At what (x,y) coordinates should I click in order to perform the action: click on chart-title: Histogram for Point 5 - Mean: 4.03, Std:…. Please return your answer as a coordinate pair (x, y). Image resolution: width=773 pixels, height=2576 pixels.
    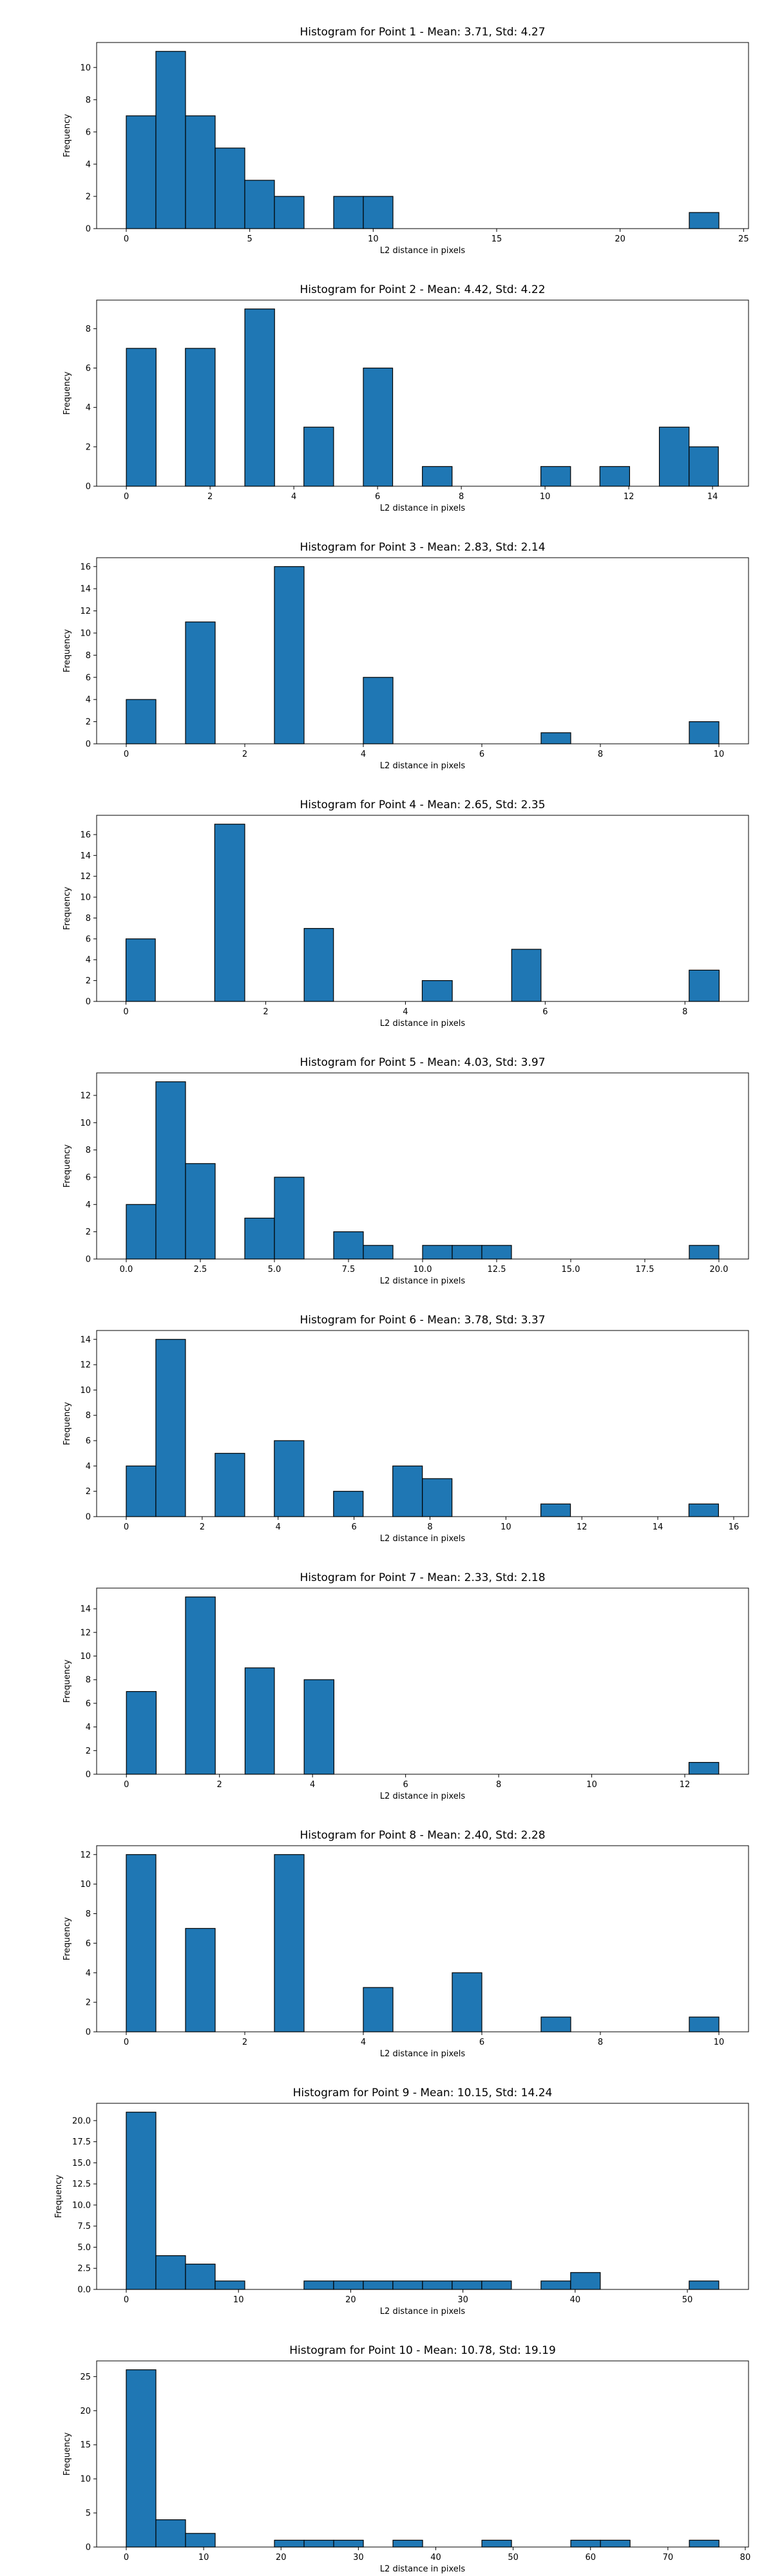
    Looking at the image, I should click on (422, 1062).